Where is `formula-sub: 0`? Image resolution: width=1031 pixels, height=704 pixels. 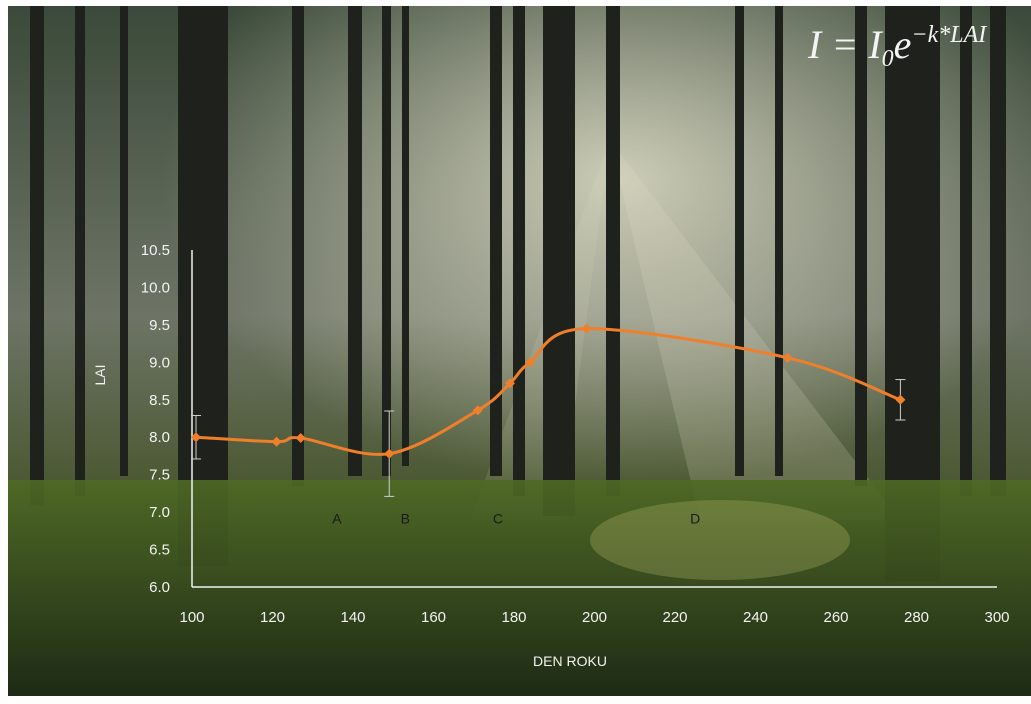 formula-sub: 0 is located at coordinates (888, 59).